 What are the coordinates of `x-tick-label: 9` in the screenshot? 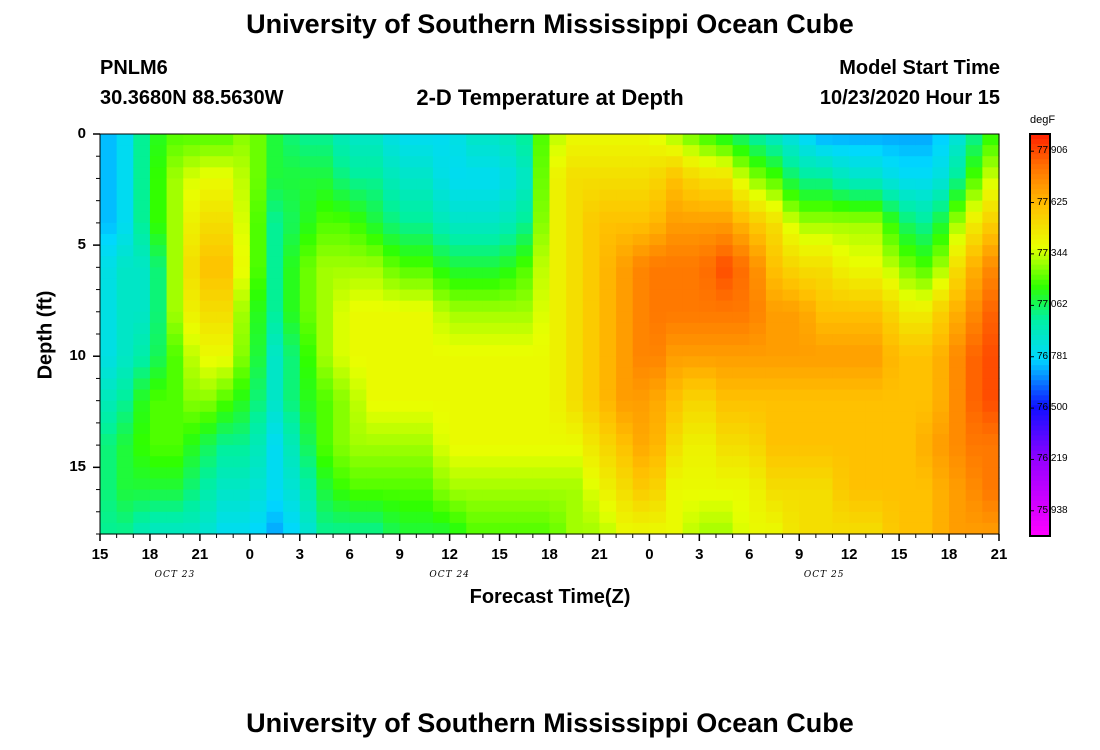 It's located at (399, 554).